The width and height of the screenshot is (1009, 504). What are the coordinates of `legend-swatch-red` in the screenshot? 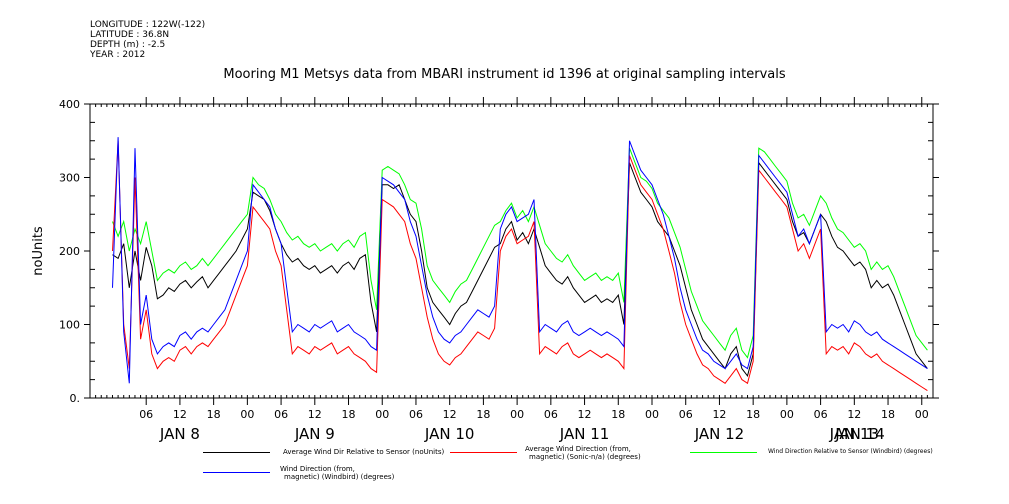 It's located at (483, 452).